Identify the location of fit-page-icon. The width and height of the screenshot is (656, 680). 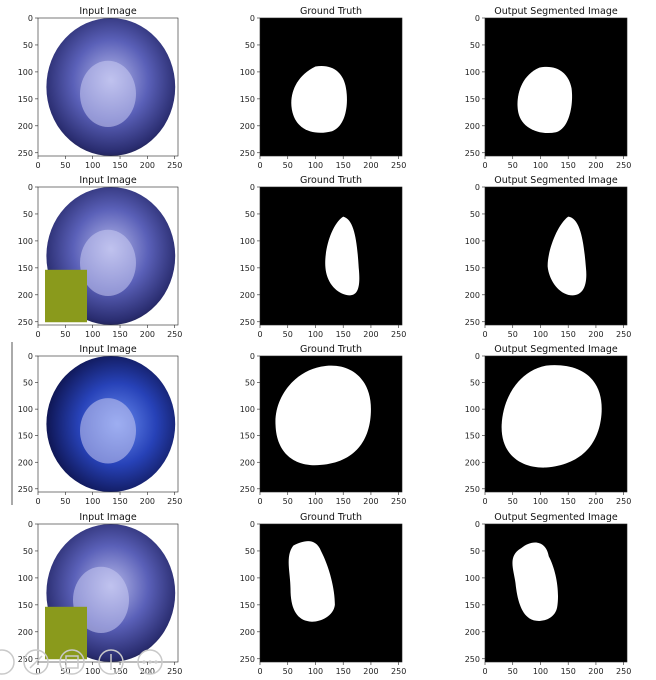
(72, 662).